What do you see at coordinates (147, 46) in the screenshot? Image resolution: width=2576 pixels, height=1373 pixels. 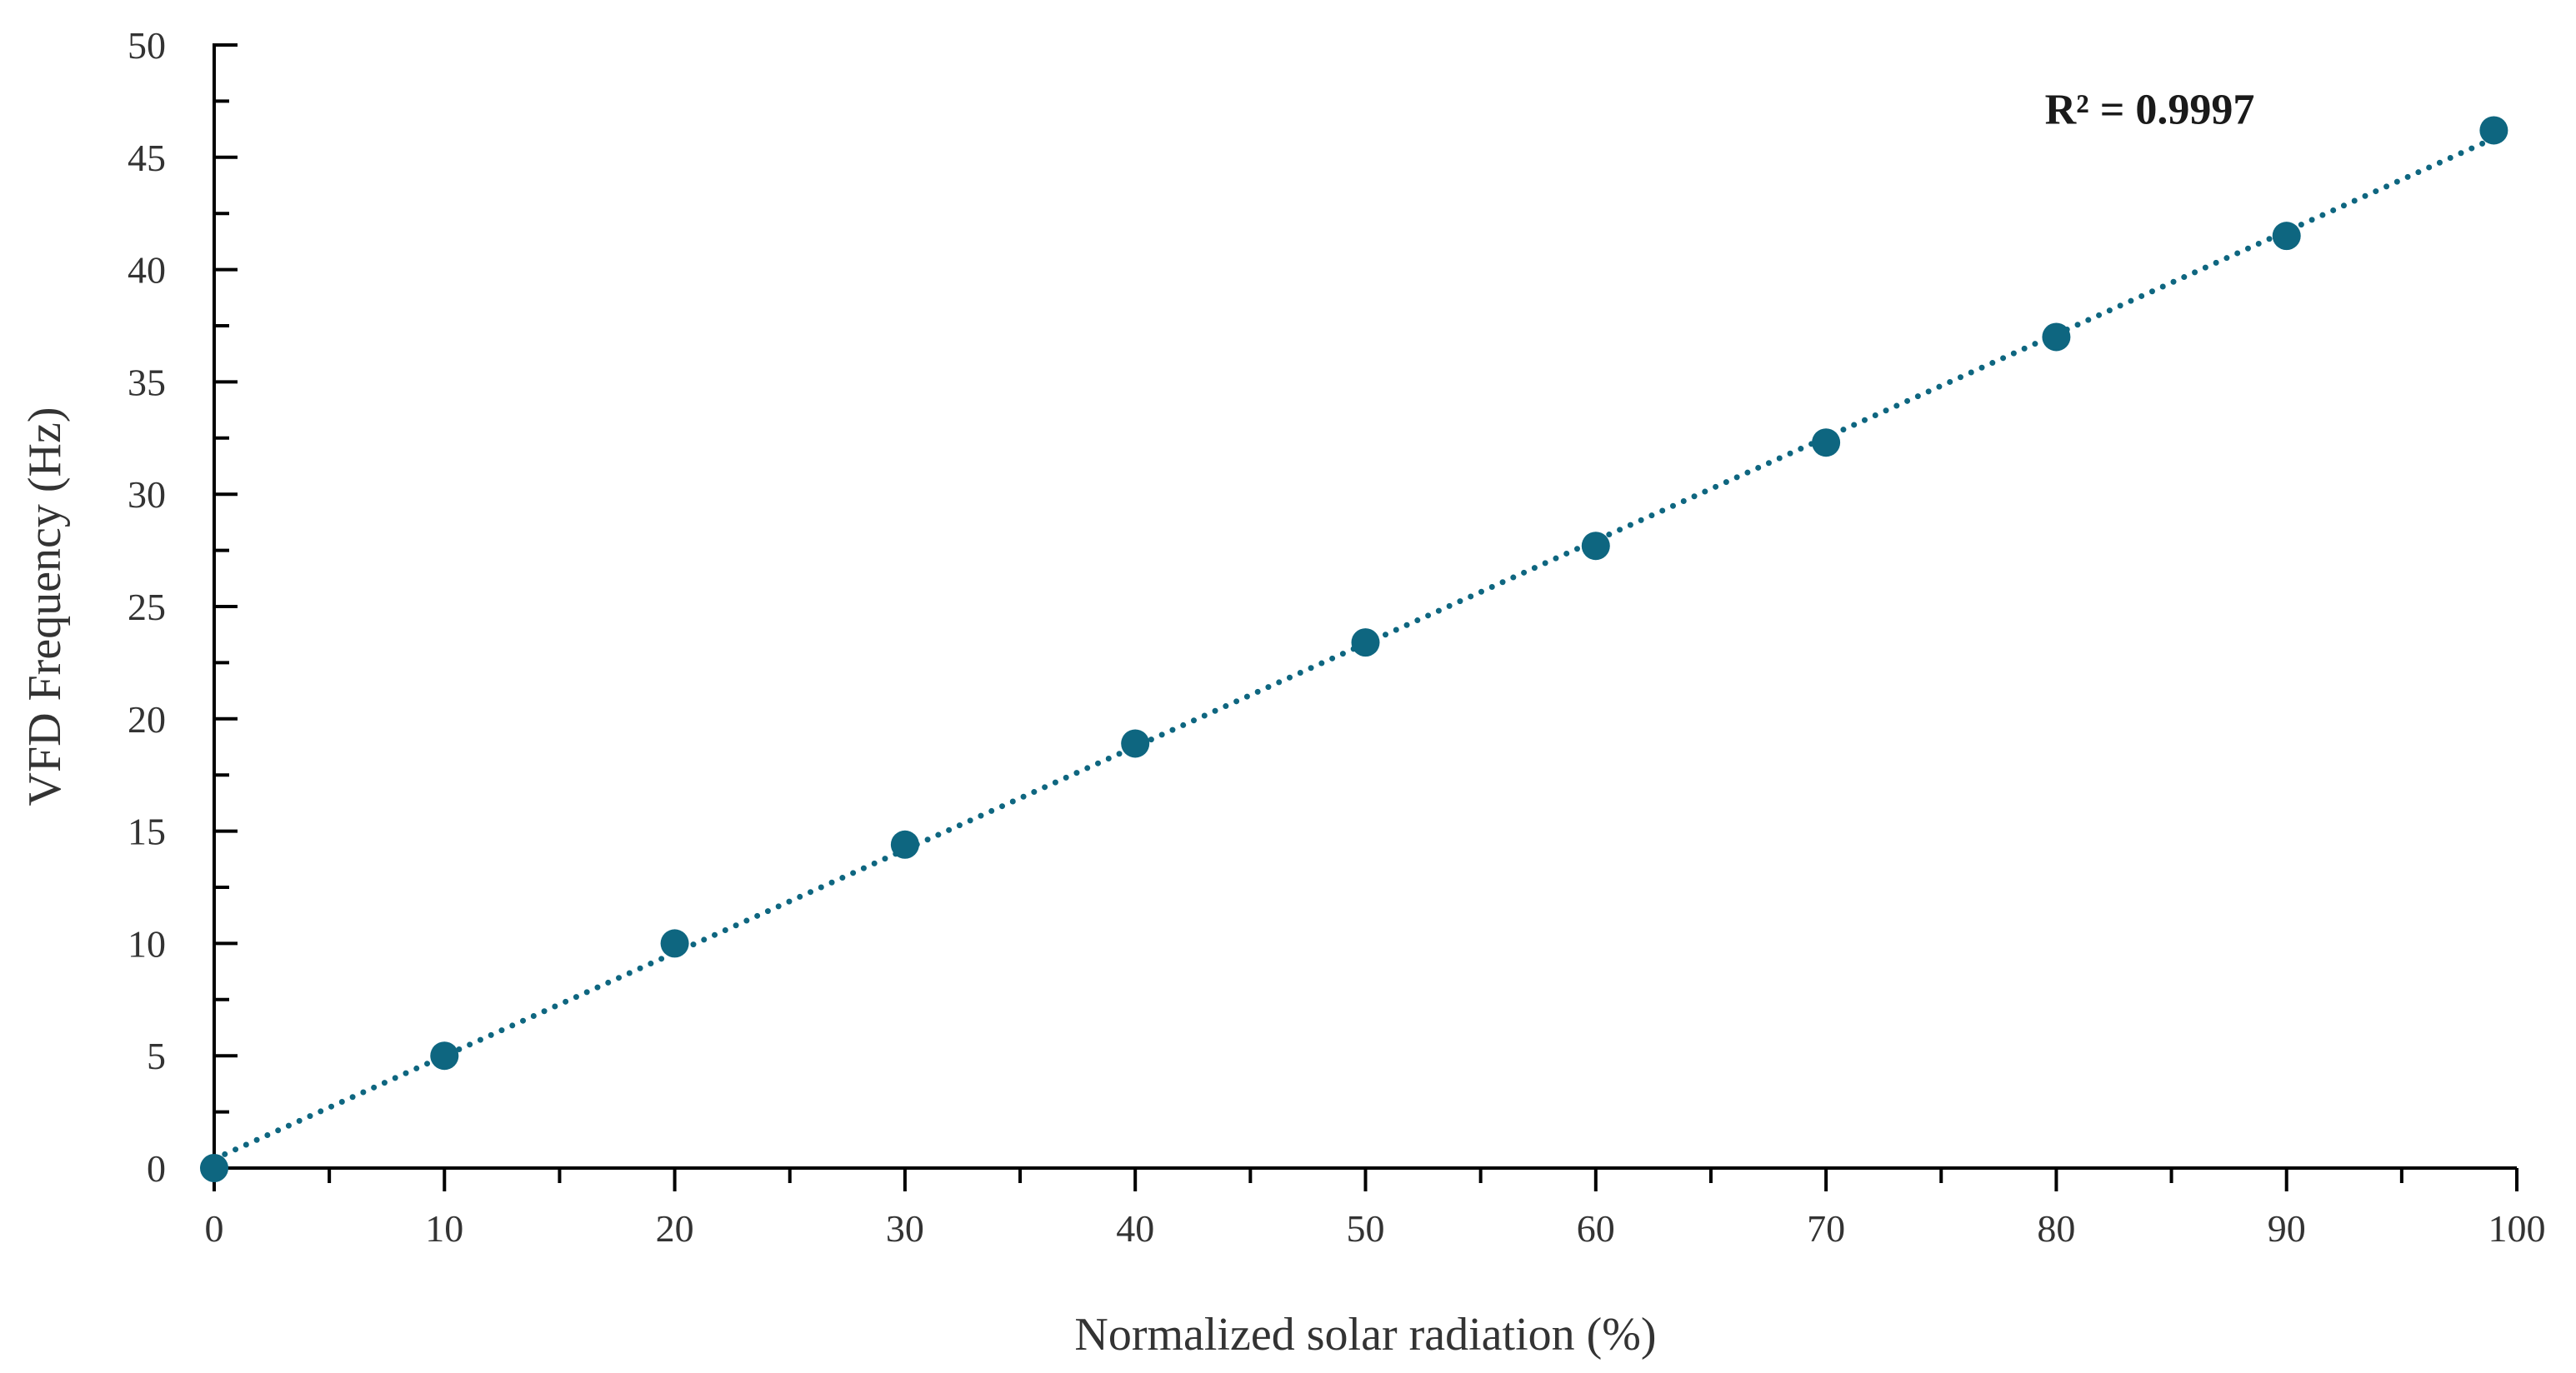 I see `y-tick-label: 50` at bounding box center [147, 46].